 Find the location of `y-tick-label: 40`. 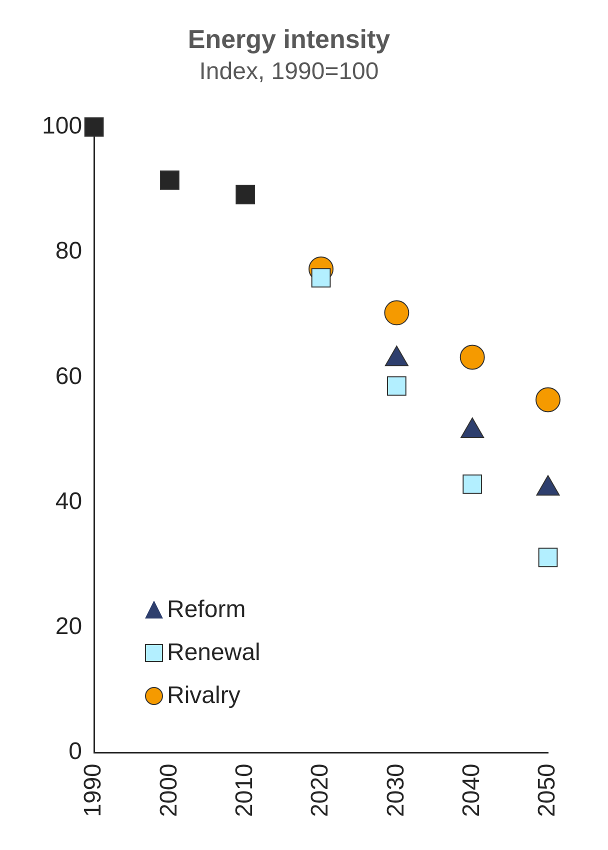

y-tick-label: 40 is located at coordinates (68, 501).